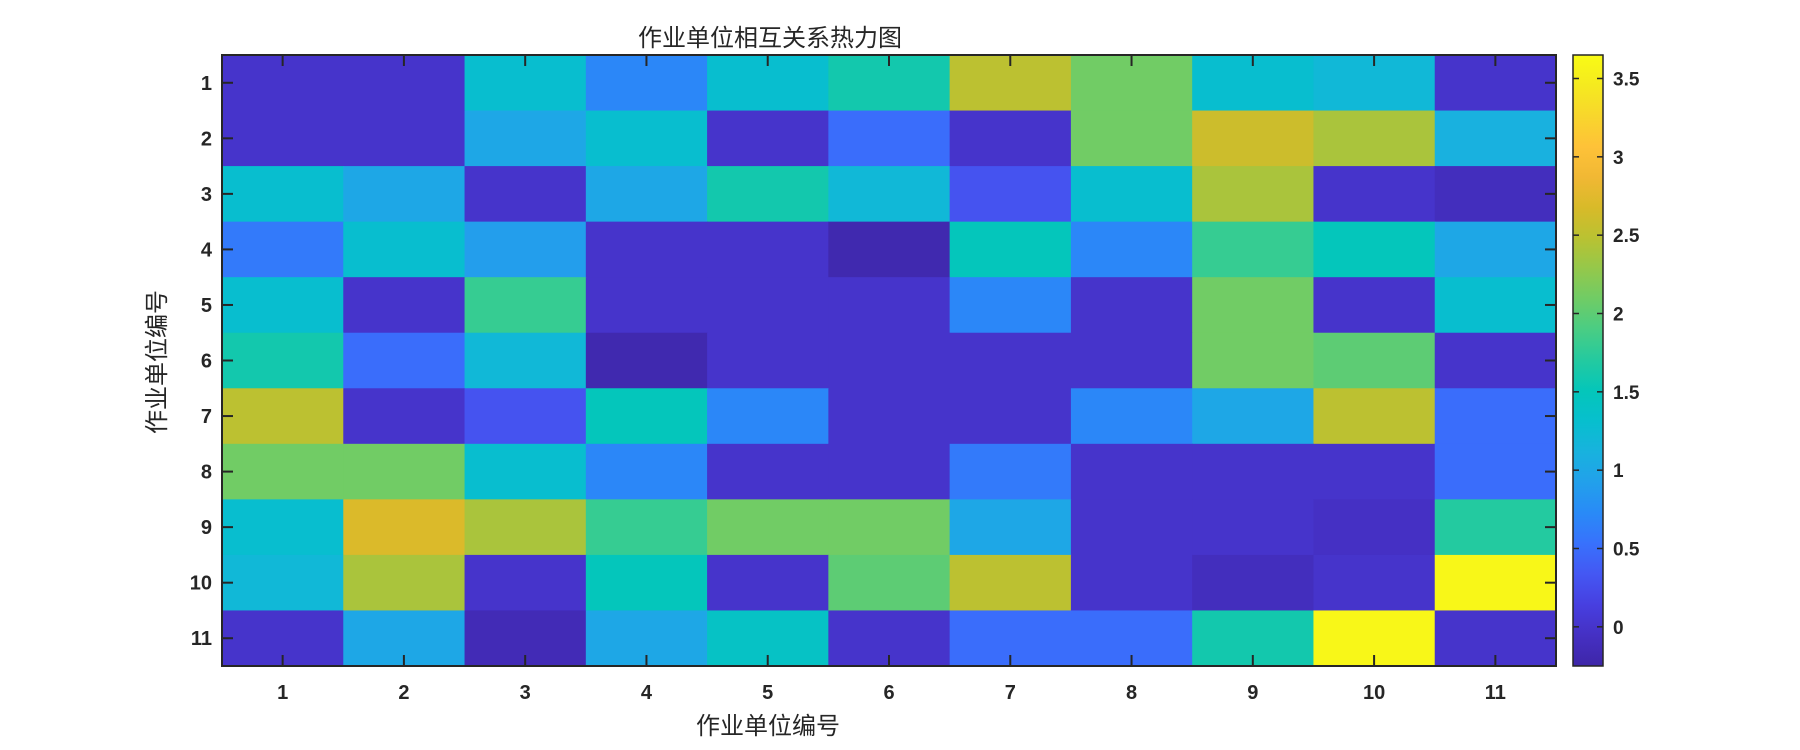  Describe the element at coordinates (206, 362) in the screenshot. I see `y-tick-label: 6` at that location.